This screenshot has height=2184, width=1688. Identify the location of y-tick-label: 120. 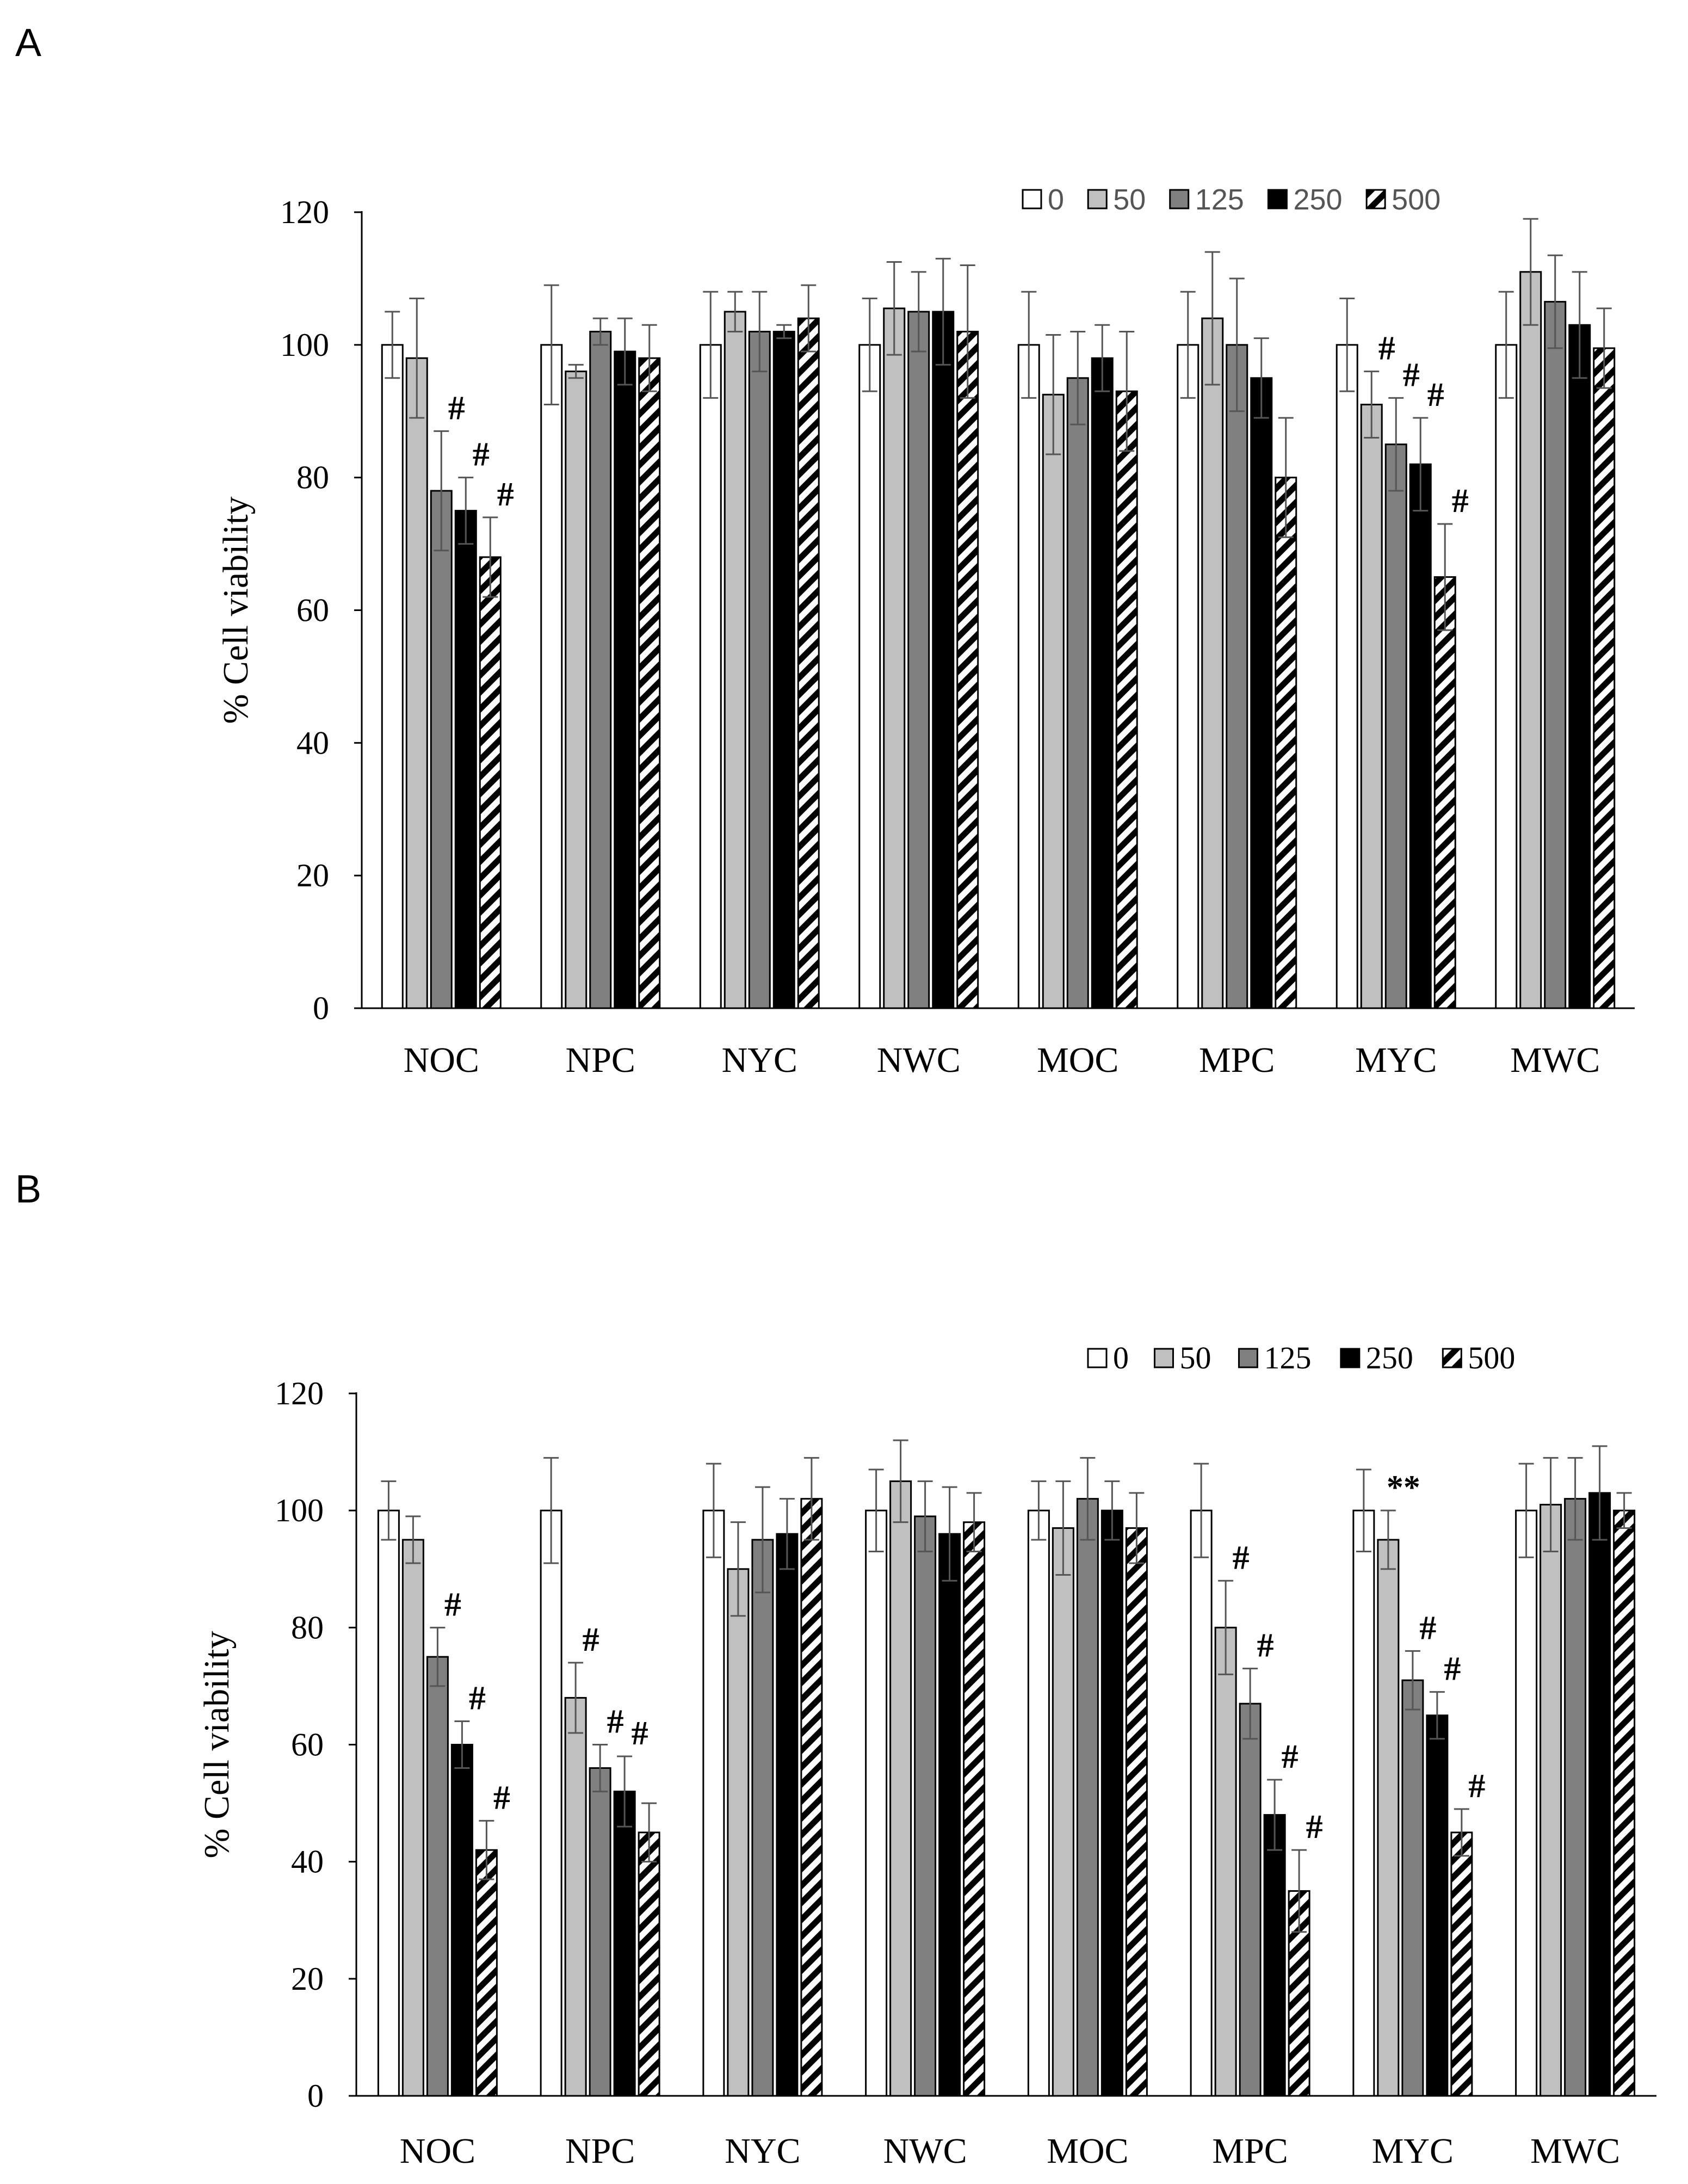
(305, 212).